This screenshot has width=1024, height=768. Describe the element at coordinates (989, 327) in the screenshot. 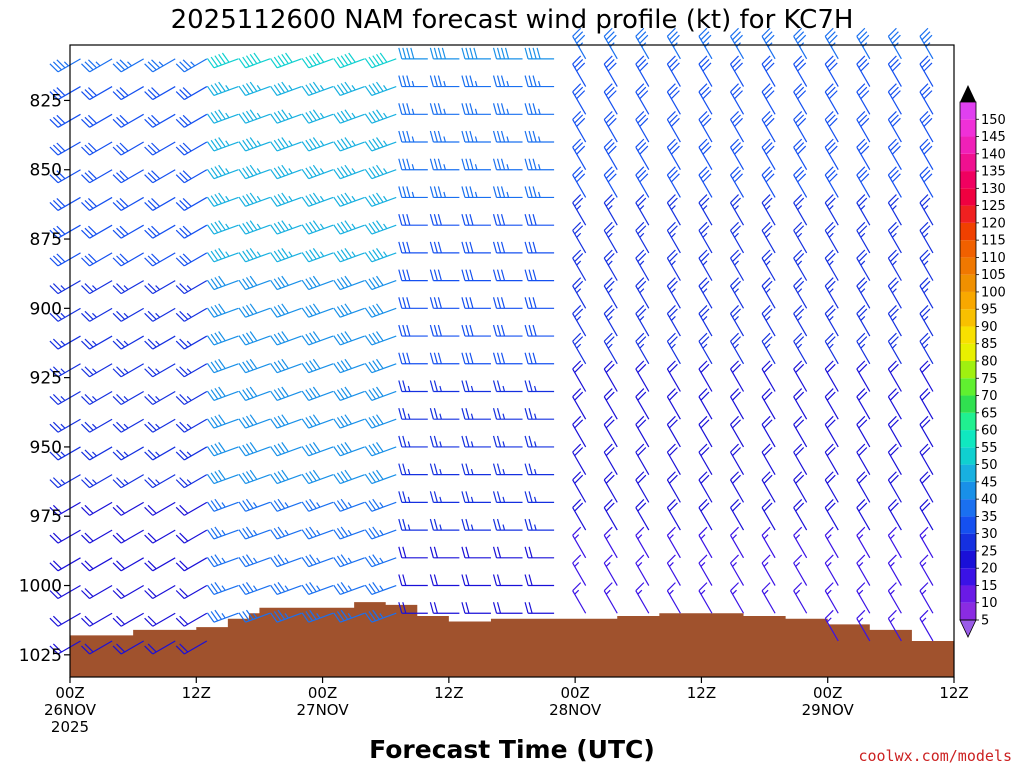

I see `colorbar-label: 90` at that location.